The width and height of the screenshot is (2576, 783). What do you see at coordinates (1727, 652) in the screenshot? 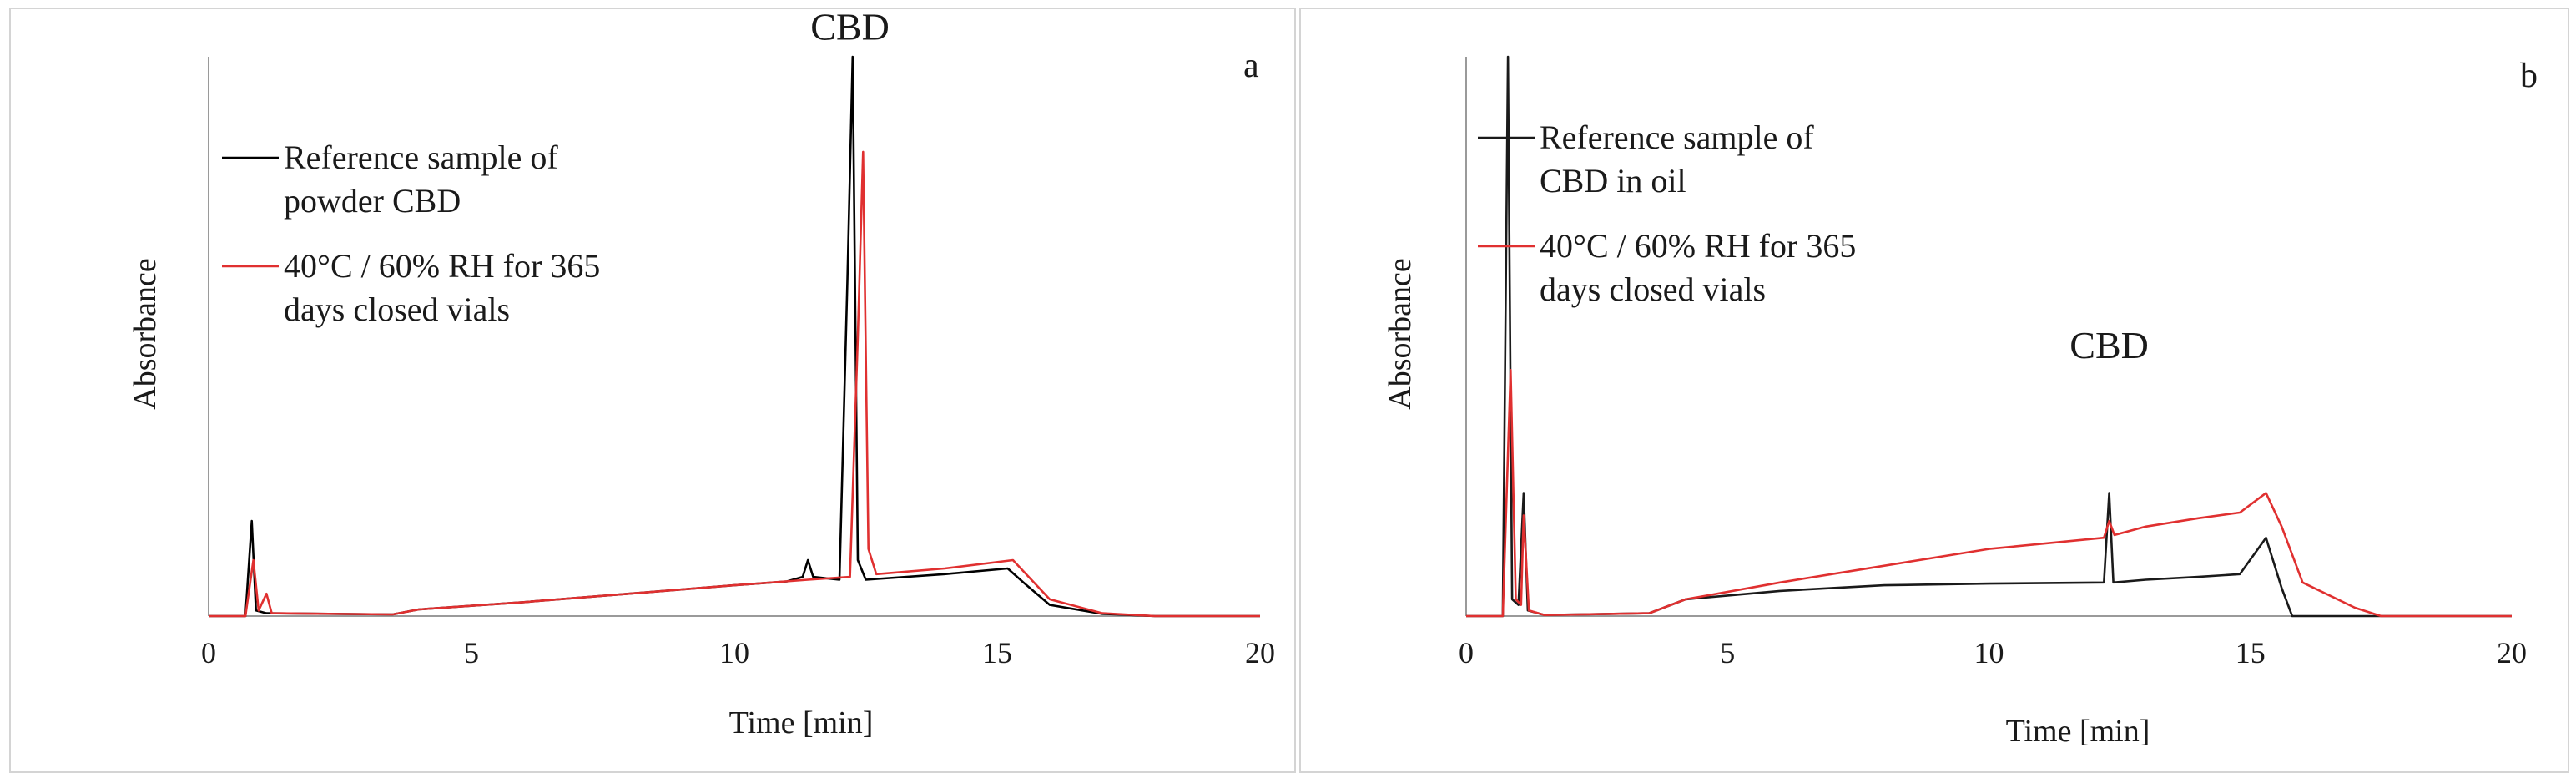
I see `panel-b-x-tick-label: 5` at bounding box center [1727, 652].